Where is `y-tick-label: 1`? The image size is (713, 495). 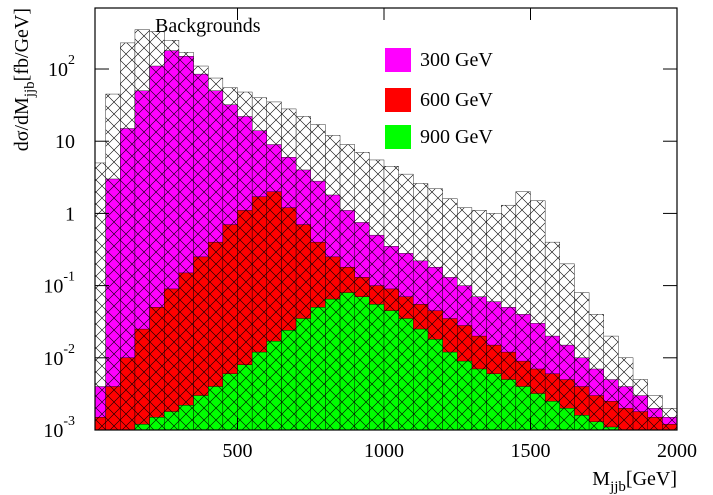 y-tick-label: 1 is located at coordinates (70, 214).